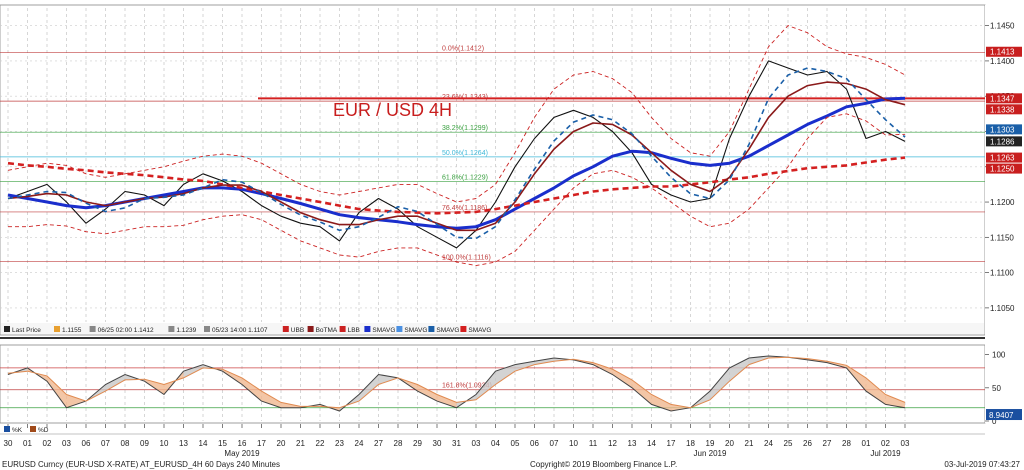 The image size is (1024, 470). What do you see at coordinates (996, 388) in the screenshot?
I see `stoch-tick-label: 50` at bounding box center [996, 388].